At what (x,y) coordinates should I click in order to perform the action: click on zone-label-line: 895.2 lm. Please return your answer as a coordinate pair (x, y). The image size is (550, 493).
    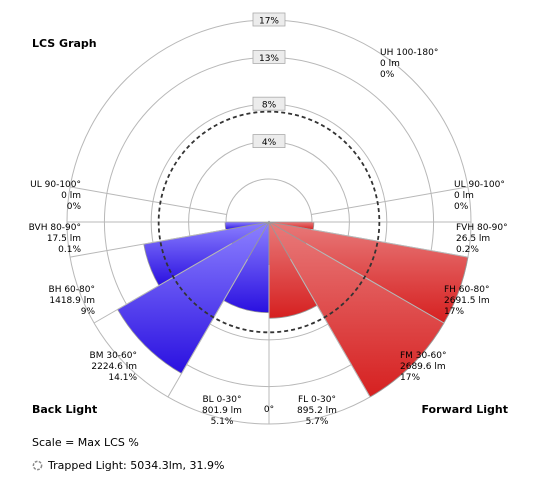
    Looking at the image, I should click on (317, 411).